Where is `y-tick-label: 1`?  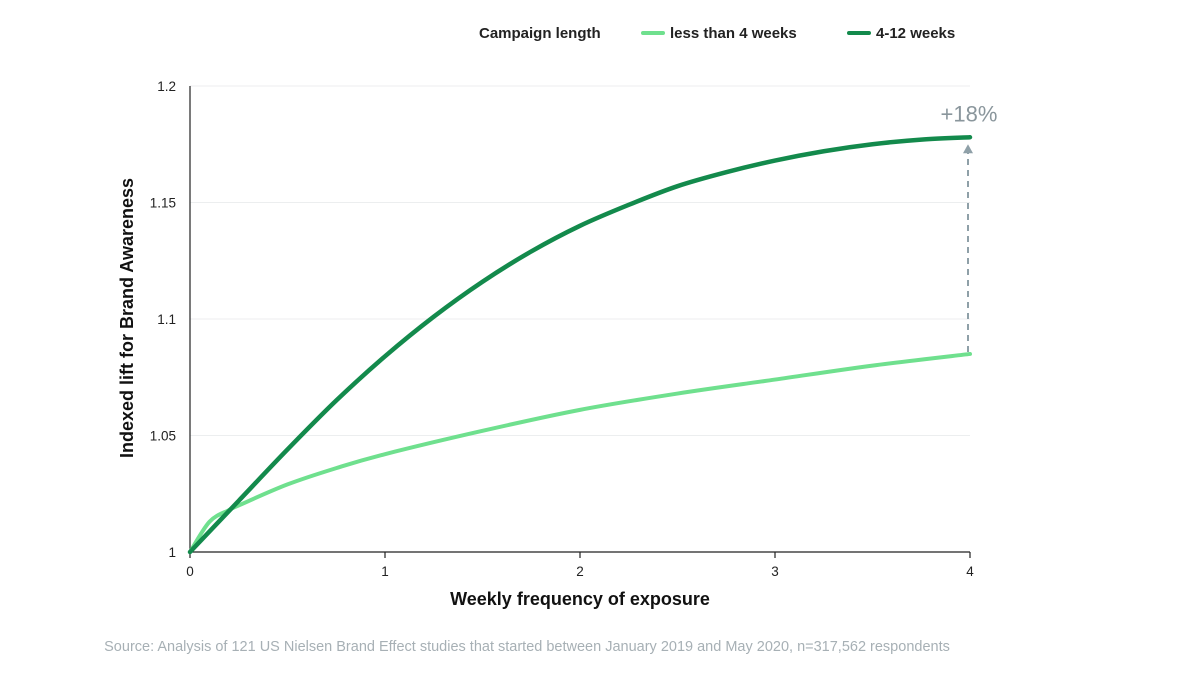 y-tick-label: 1 is located at coordinates (172, 552).